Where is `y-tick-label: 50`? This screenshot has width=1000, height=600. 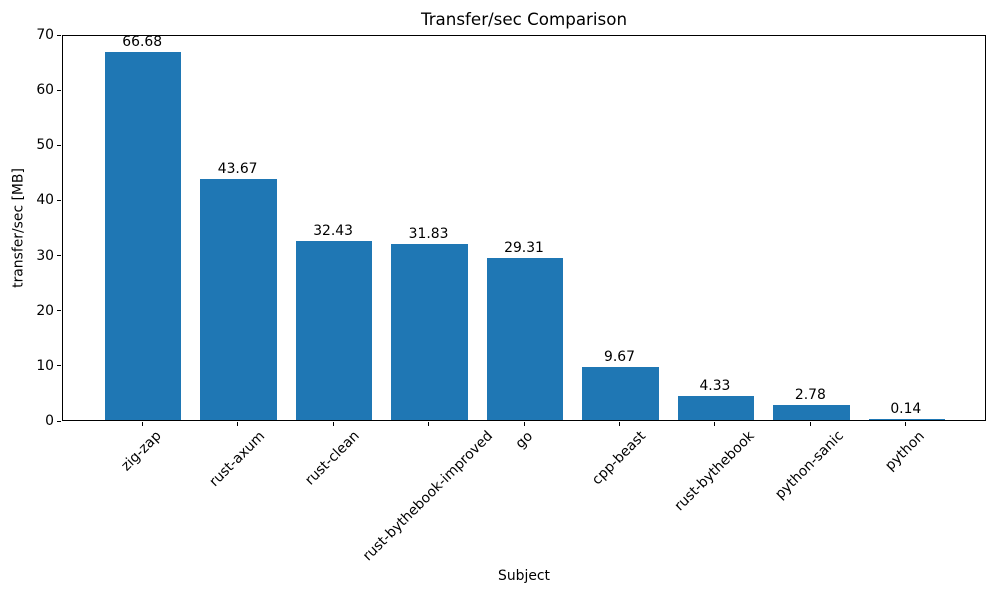 y-tick-label: 50 is located at coordinates (45, 145).